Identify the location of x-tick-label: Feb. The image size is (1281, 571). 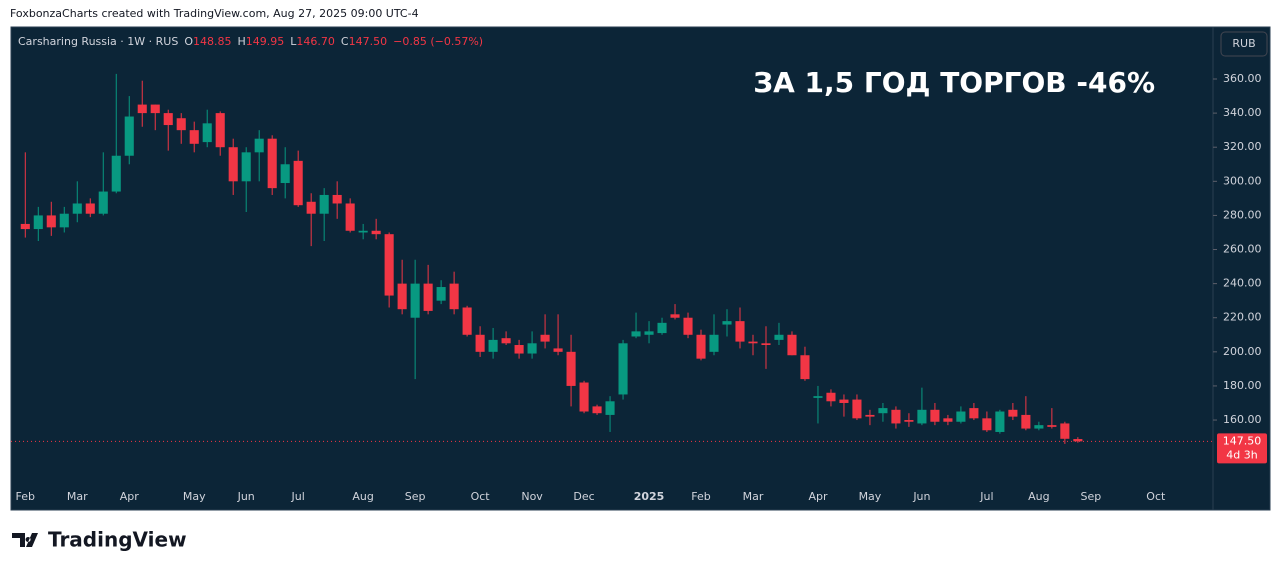
(25, 496).